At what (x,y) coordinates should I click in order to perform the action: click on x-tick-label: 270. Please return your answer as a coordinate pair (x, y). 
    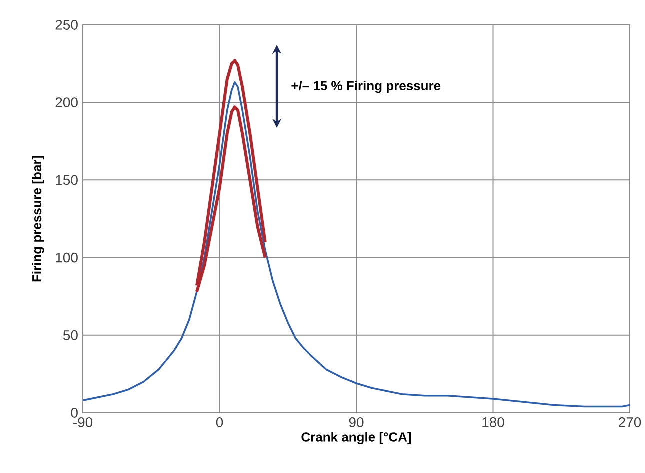
    Looking at the image, I should click on (630, 423).